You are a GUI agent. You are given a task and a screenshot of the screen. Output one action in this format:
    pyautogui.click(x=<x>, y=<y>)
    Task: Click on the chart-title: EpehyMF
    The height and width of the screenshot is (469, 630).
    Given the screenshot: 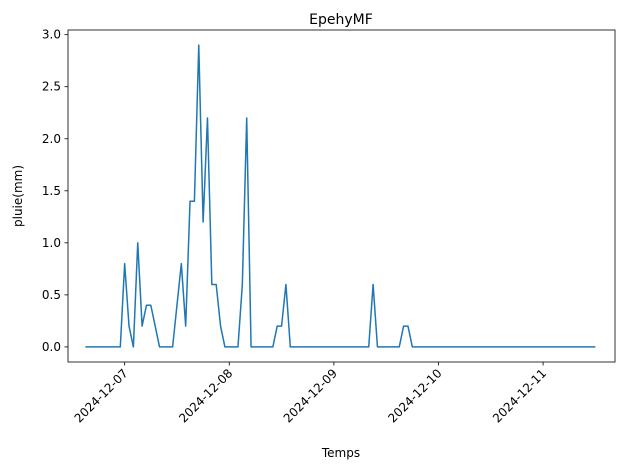 What is the action you would take?
    pyautogui.click(x=341, y=20)
    